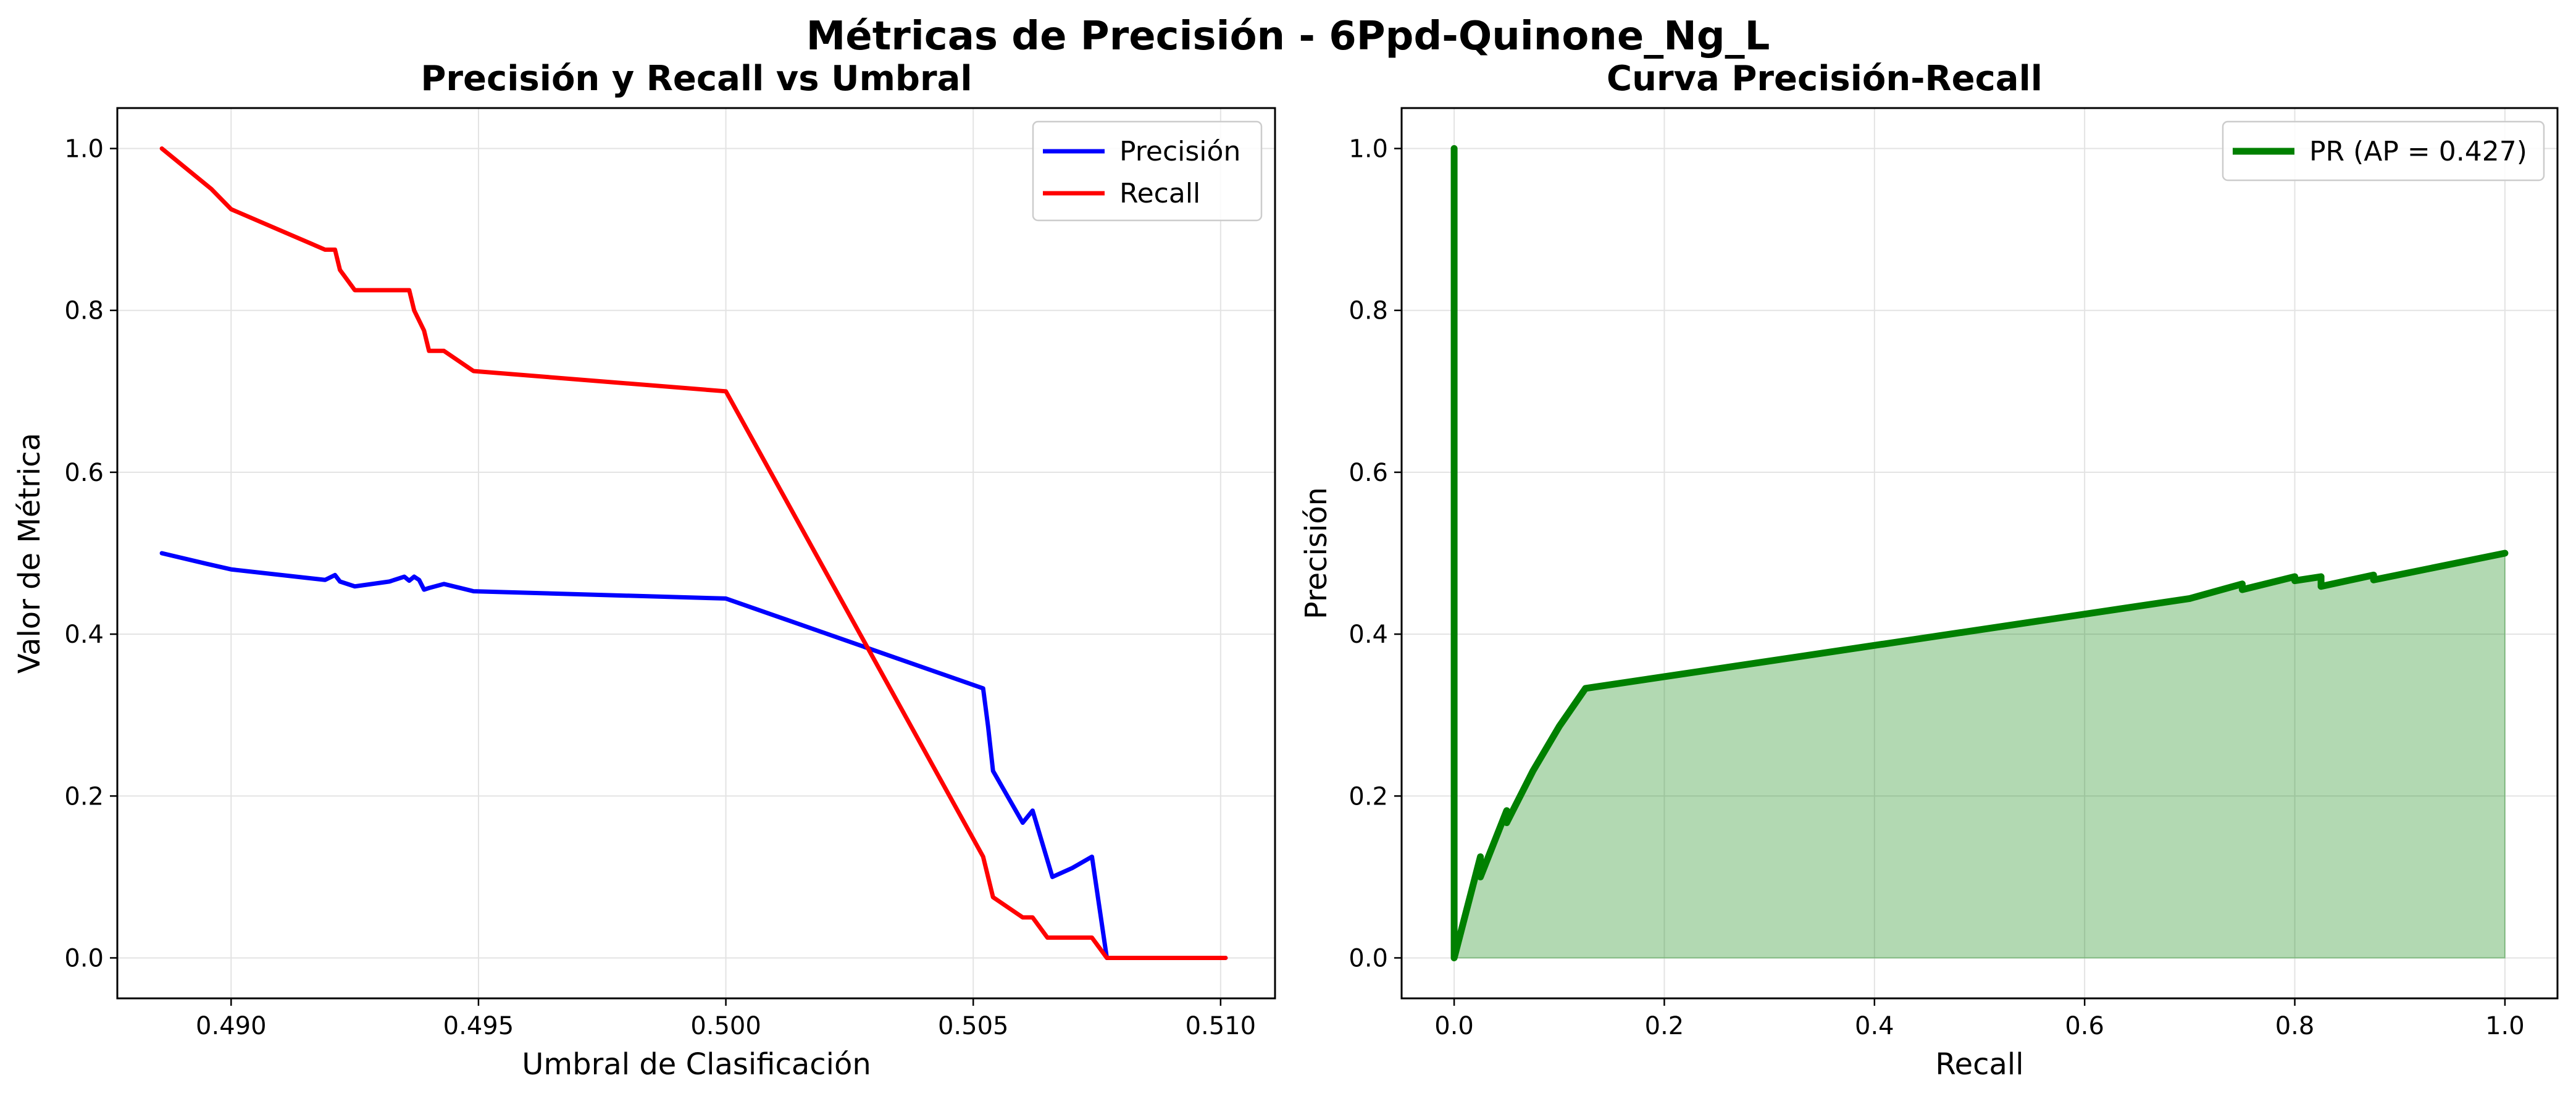  Describe the element at coordinates (1368, 796) in the screenshot. I see `y-tick-label-right: 0.2` at that location.